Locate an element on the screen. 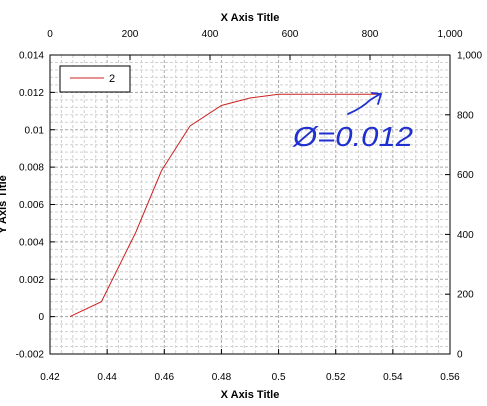  right-y-tick-label: 800 is located at coordinates (465, 115).